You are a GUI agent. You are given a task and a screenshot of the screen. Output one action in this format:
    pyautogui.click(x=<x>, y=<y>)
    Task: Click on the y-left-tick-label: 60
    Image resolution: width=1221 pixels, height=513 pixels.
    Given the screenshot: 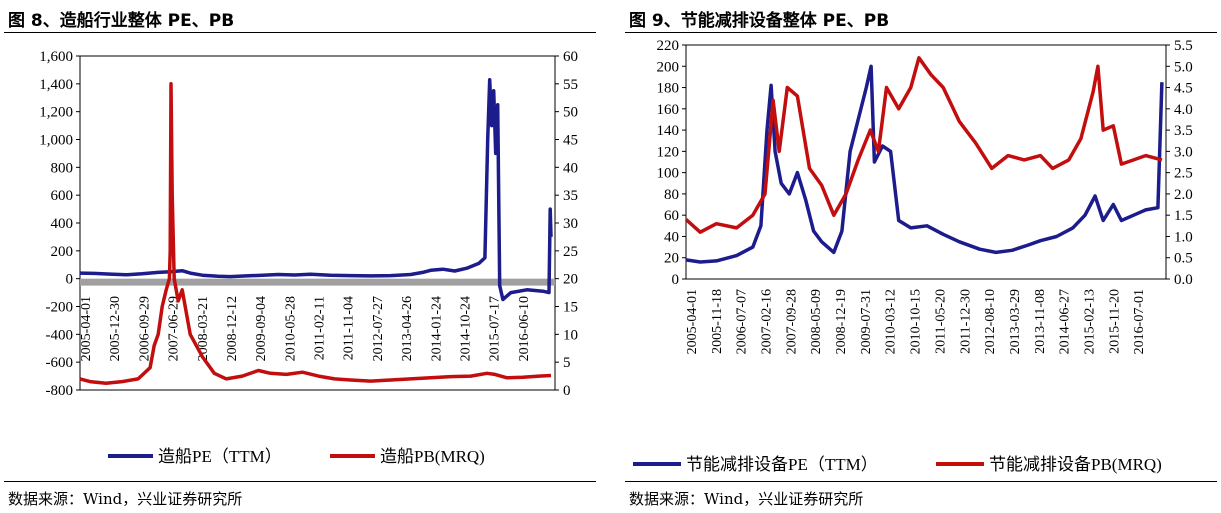 What is the action you would take?
    pyautogui.click(x=671, y=216)
    